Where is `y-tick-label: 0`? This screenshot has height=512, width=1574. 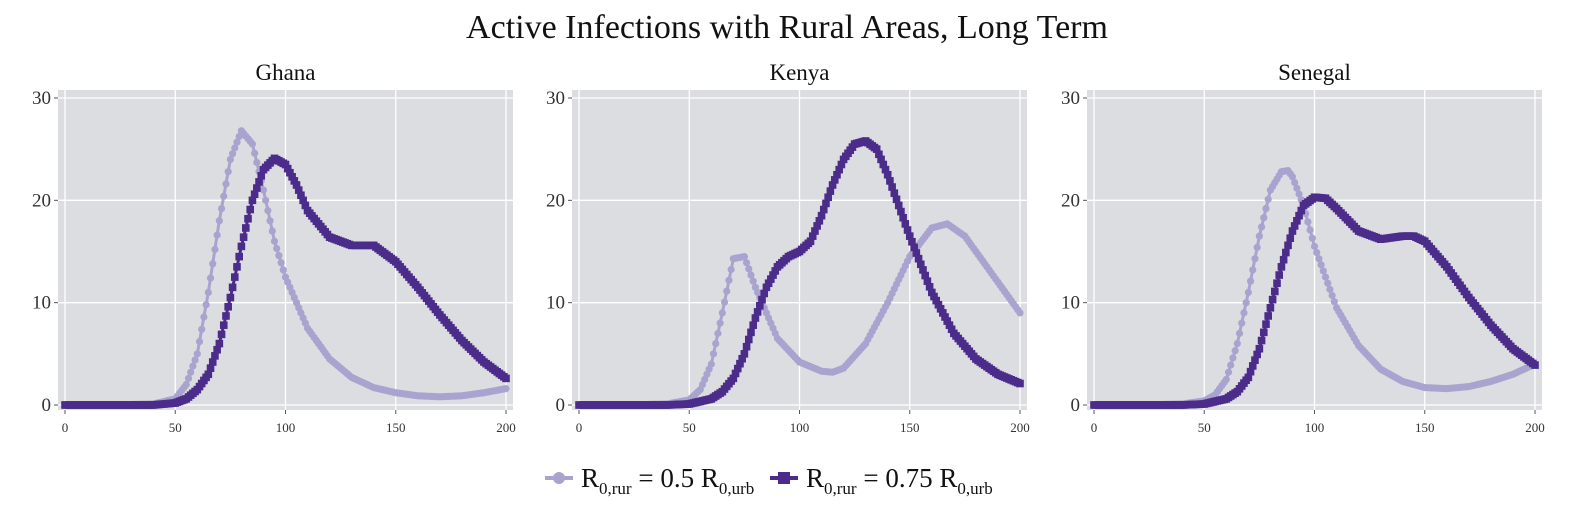
y-tick-label: 0 is located at coordinates (1076, 405).